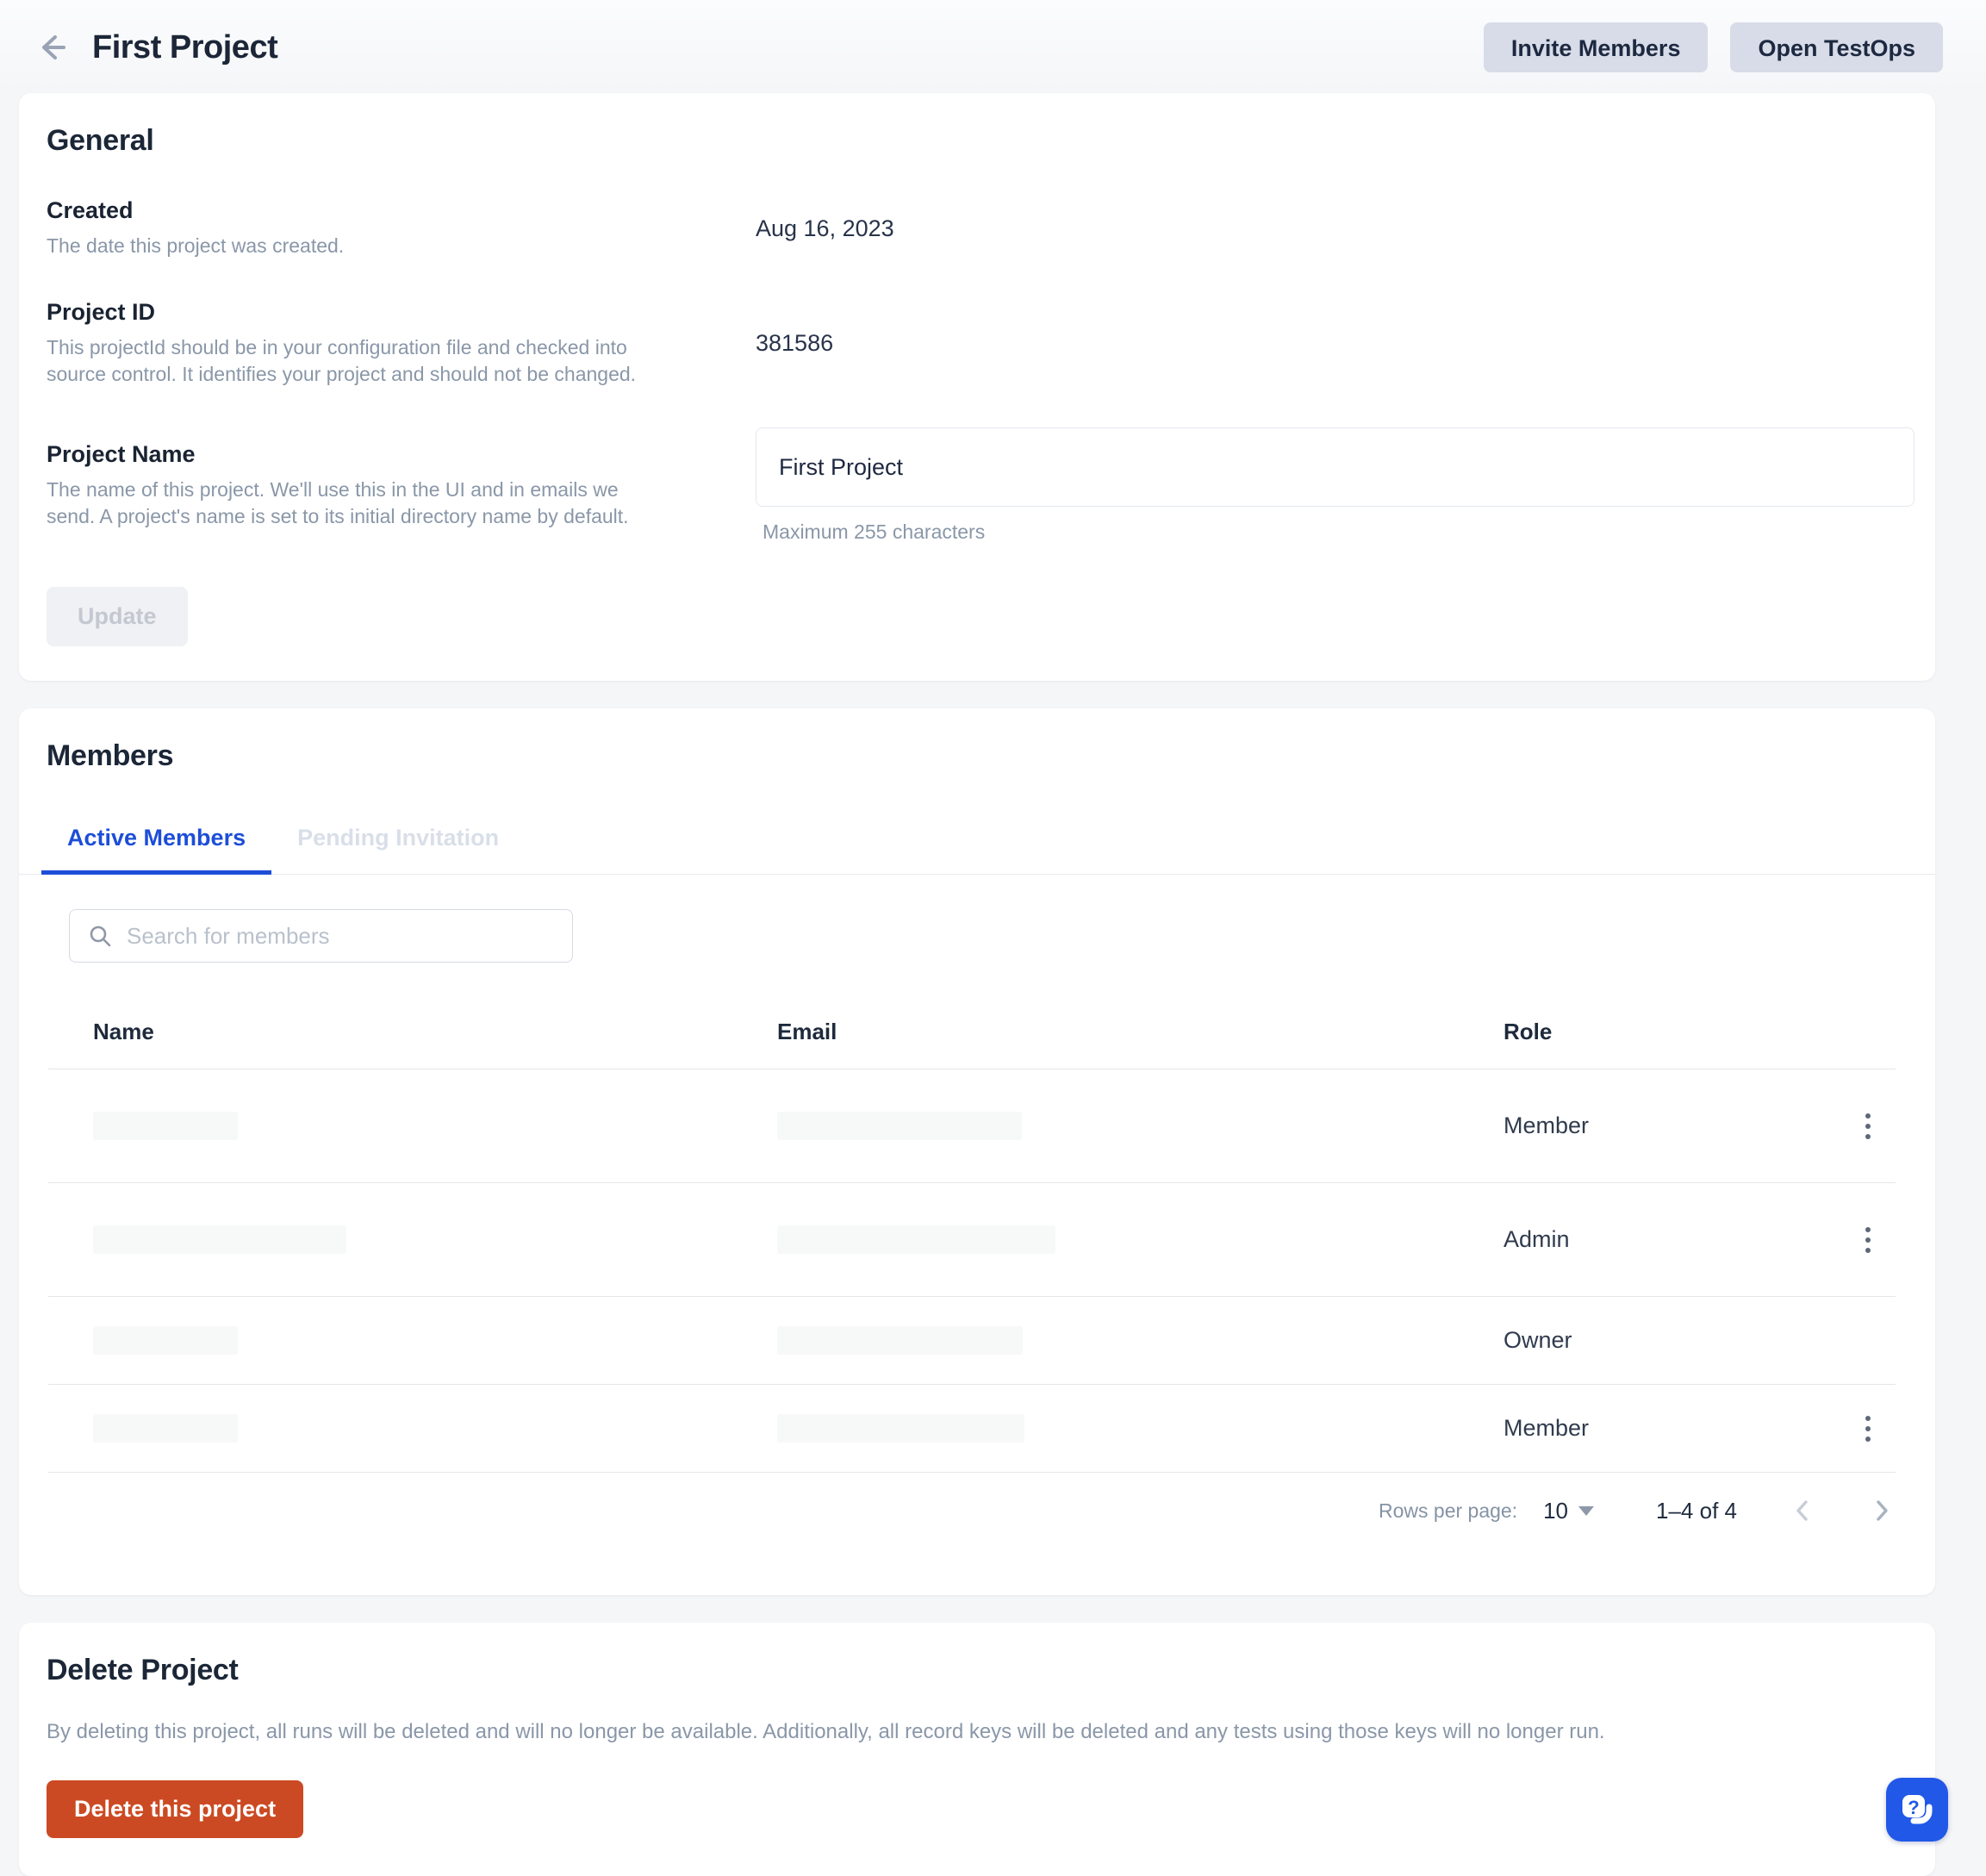 This screenshot has height=1876, width=1986. I want to click on project-id-value: 381586, so click(795, 343).